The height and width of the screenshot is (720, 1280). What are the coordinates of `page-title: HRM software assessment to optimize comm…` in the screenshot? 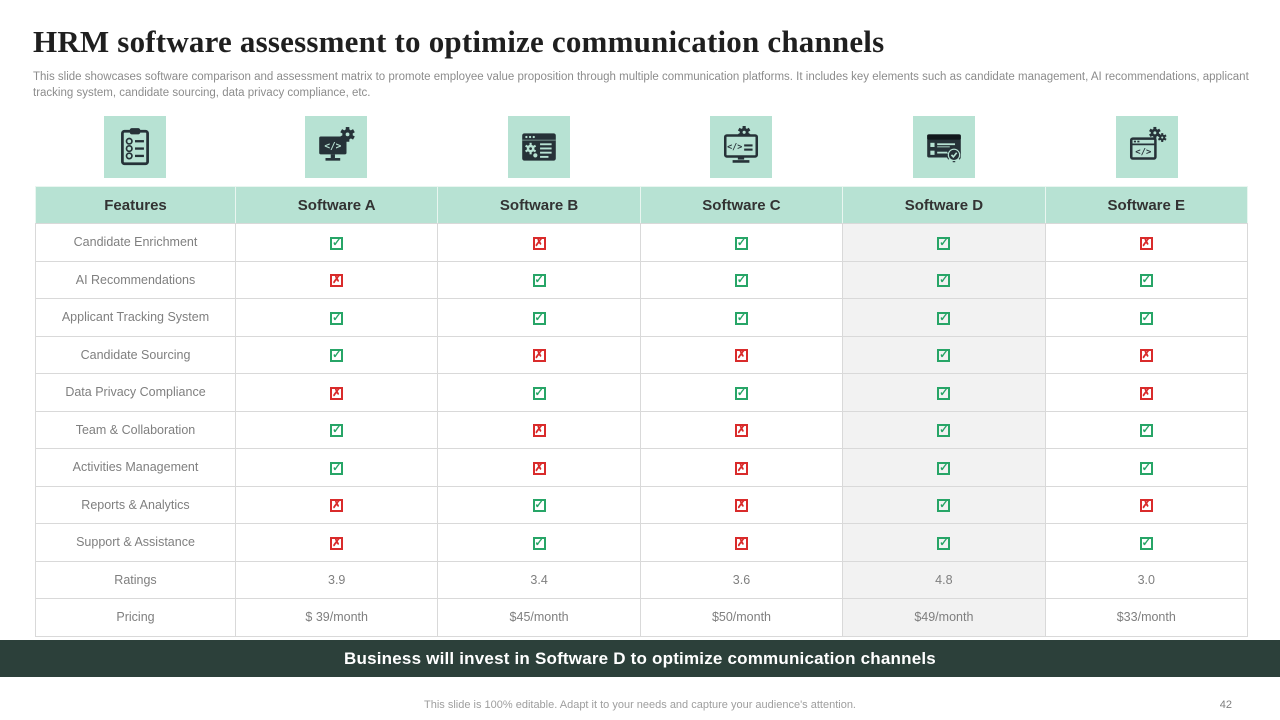 It's located at (459, 41).